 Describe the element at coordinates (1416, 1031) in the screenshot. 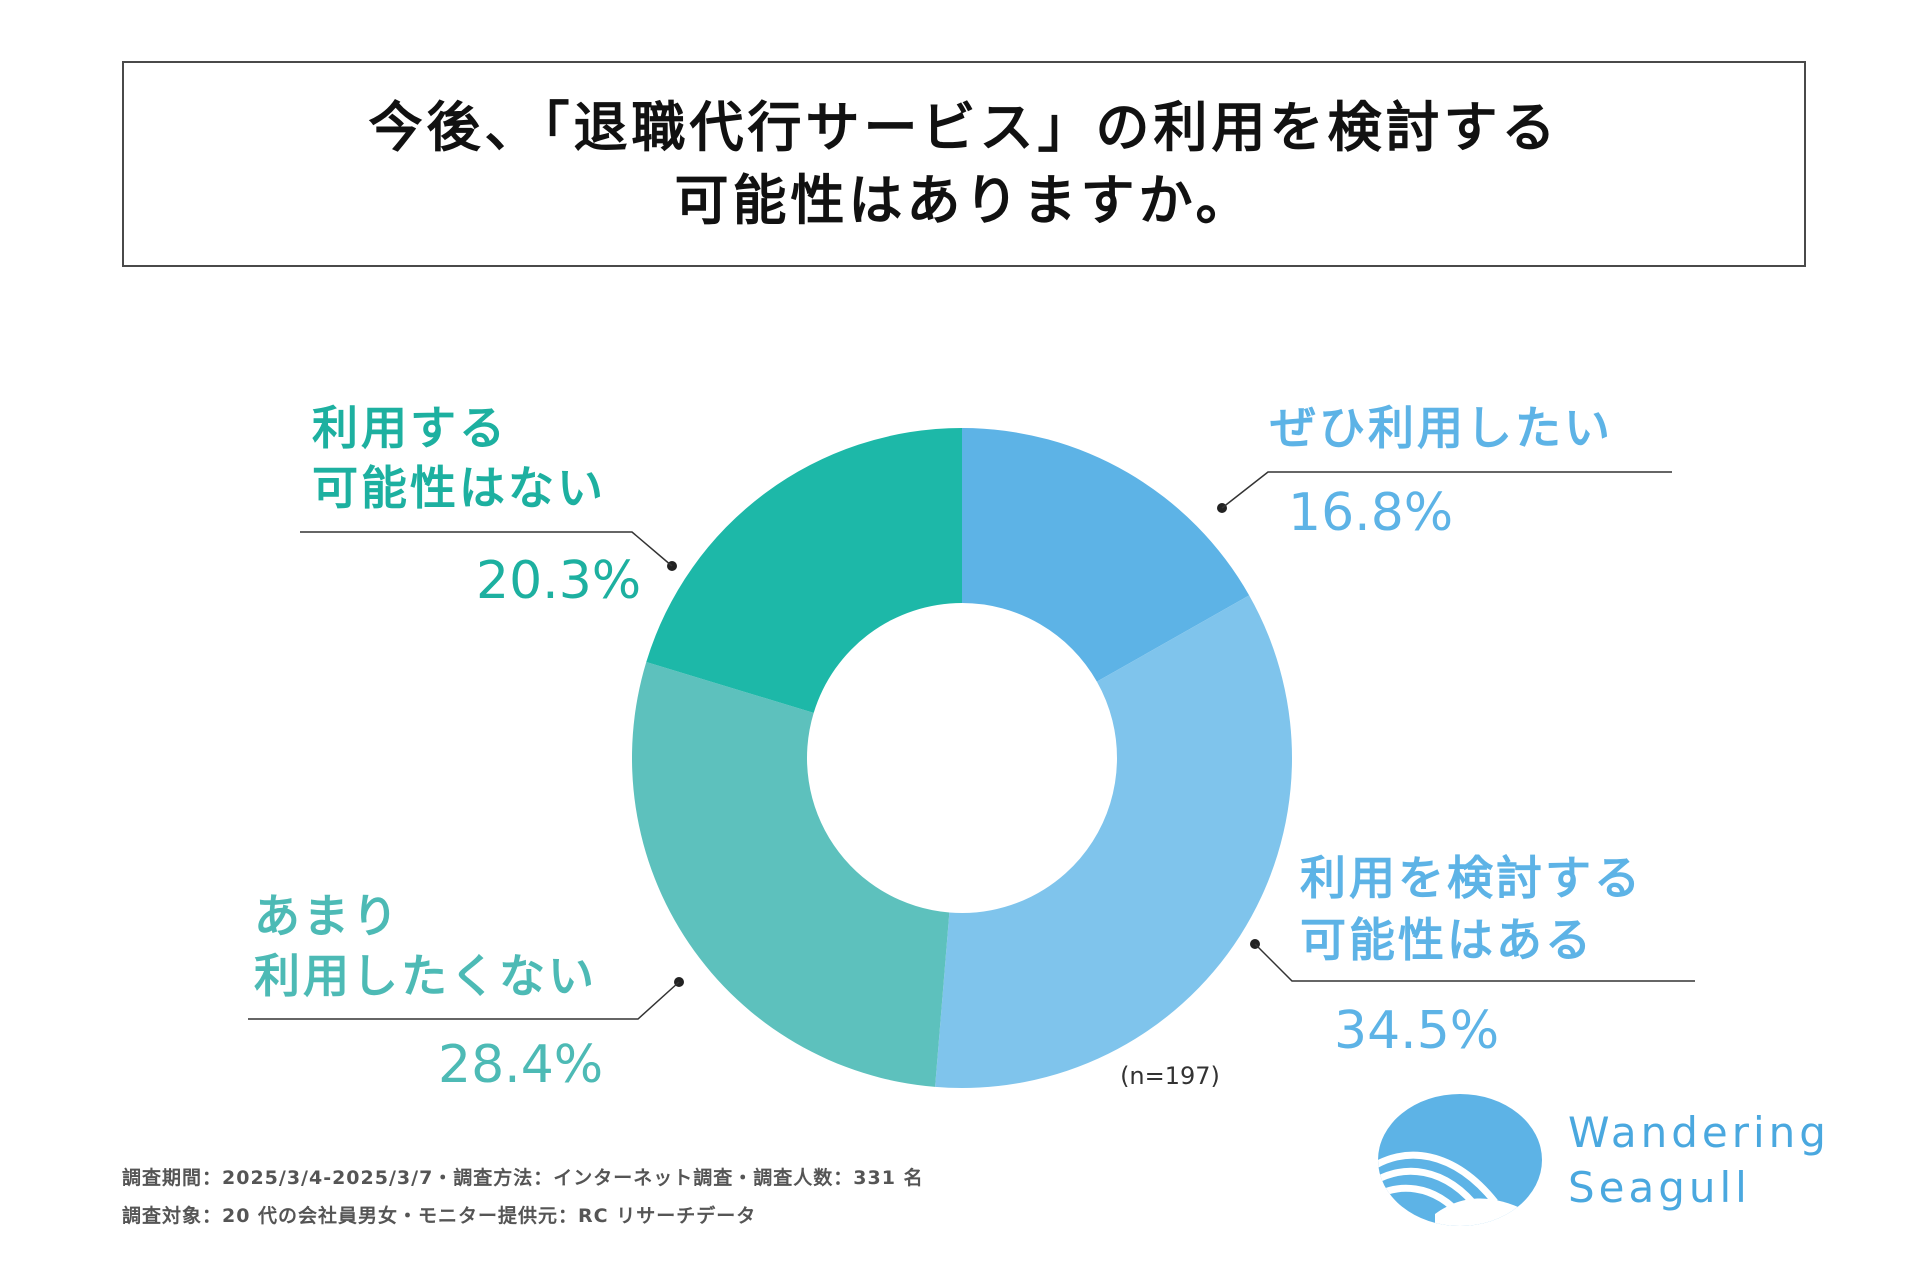

I see `slice-value-label-2: 34.5%` at that location.